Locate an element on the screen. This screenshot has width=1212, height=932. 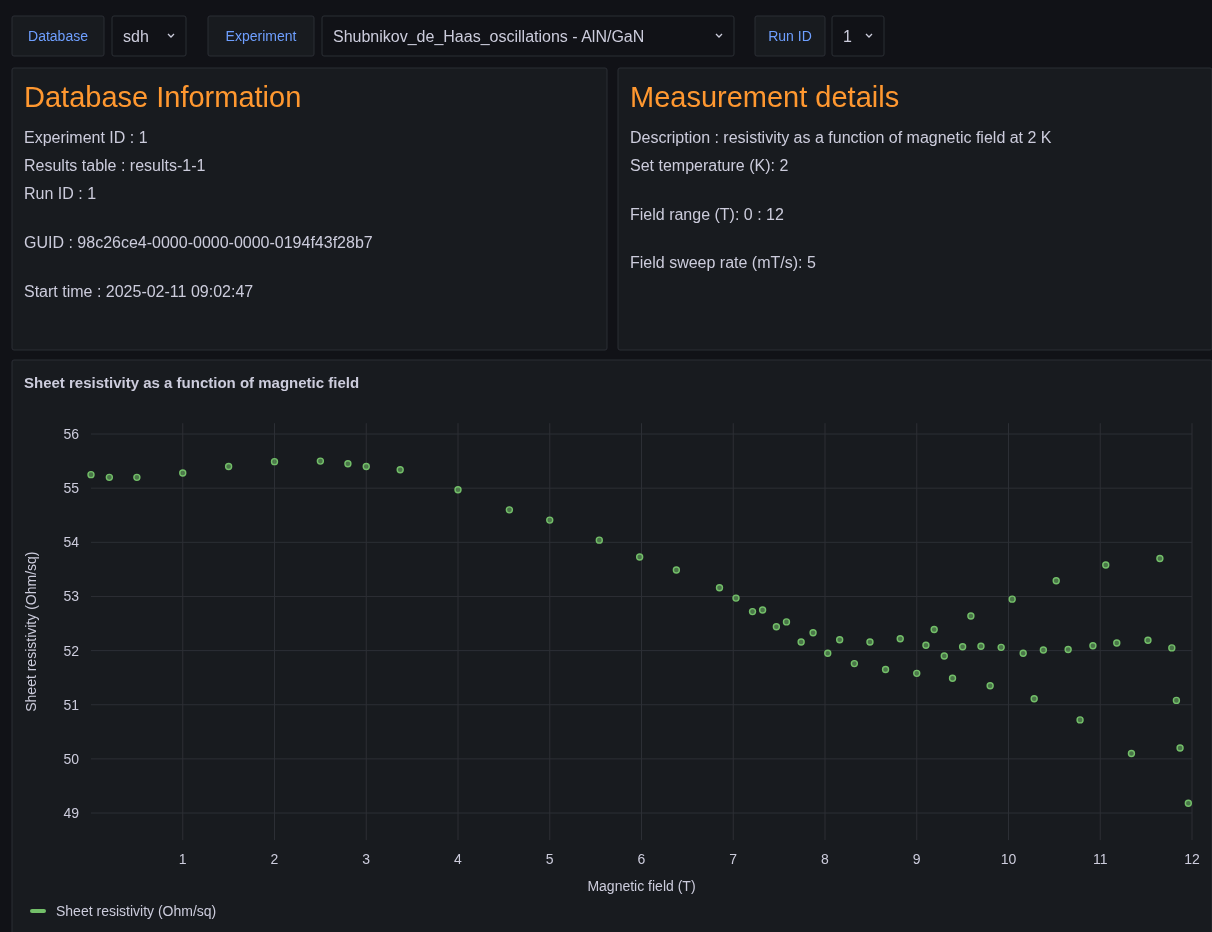
x-tick-label: 11 is located at coordinates (1100, 859).